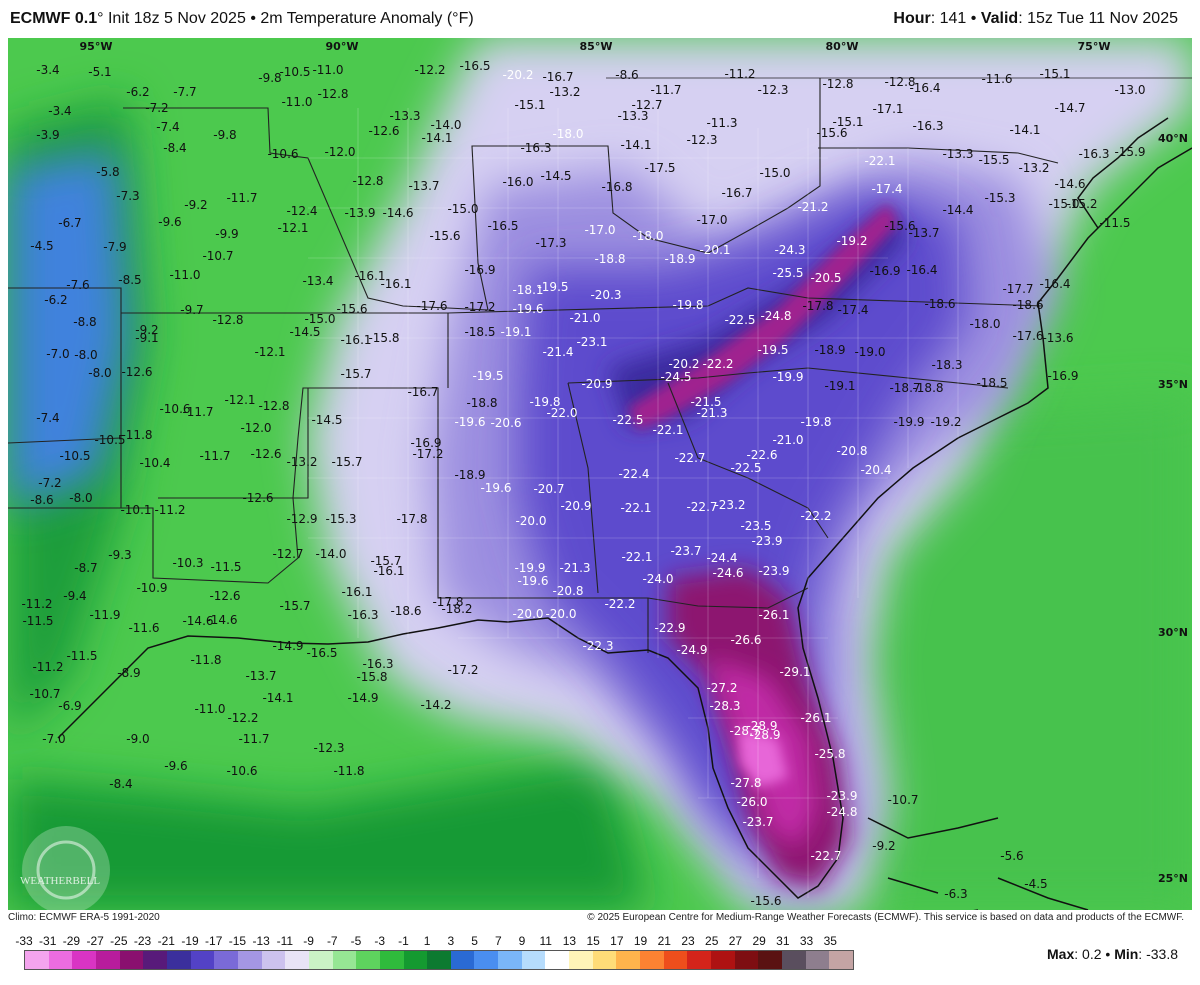 The height and width of the screenshot is (985, 1200). Describe the element at coordinates (48, 941) in the screenshot. I see `legend-tick-label: -31` at that location.